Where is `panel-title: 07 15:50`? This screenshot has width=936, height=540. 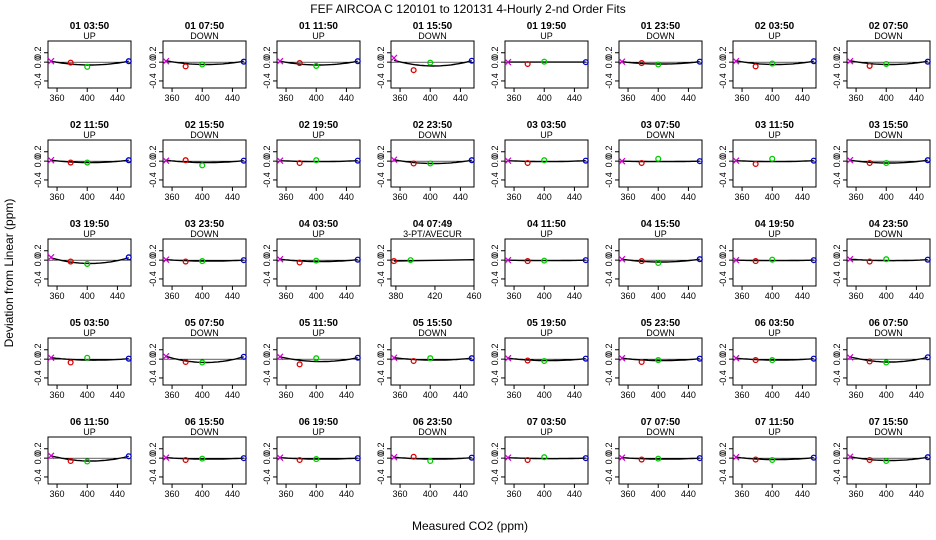
panel-title: 07 15:50 is located at coordinates (889, 422).